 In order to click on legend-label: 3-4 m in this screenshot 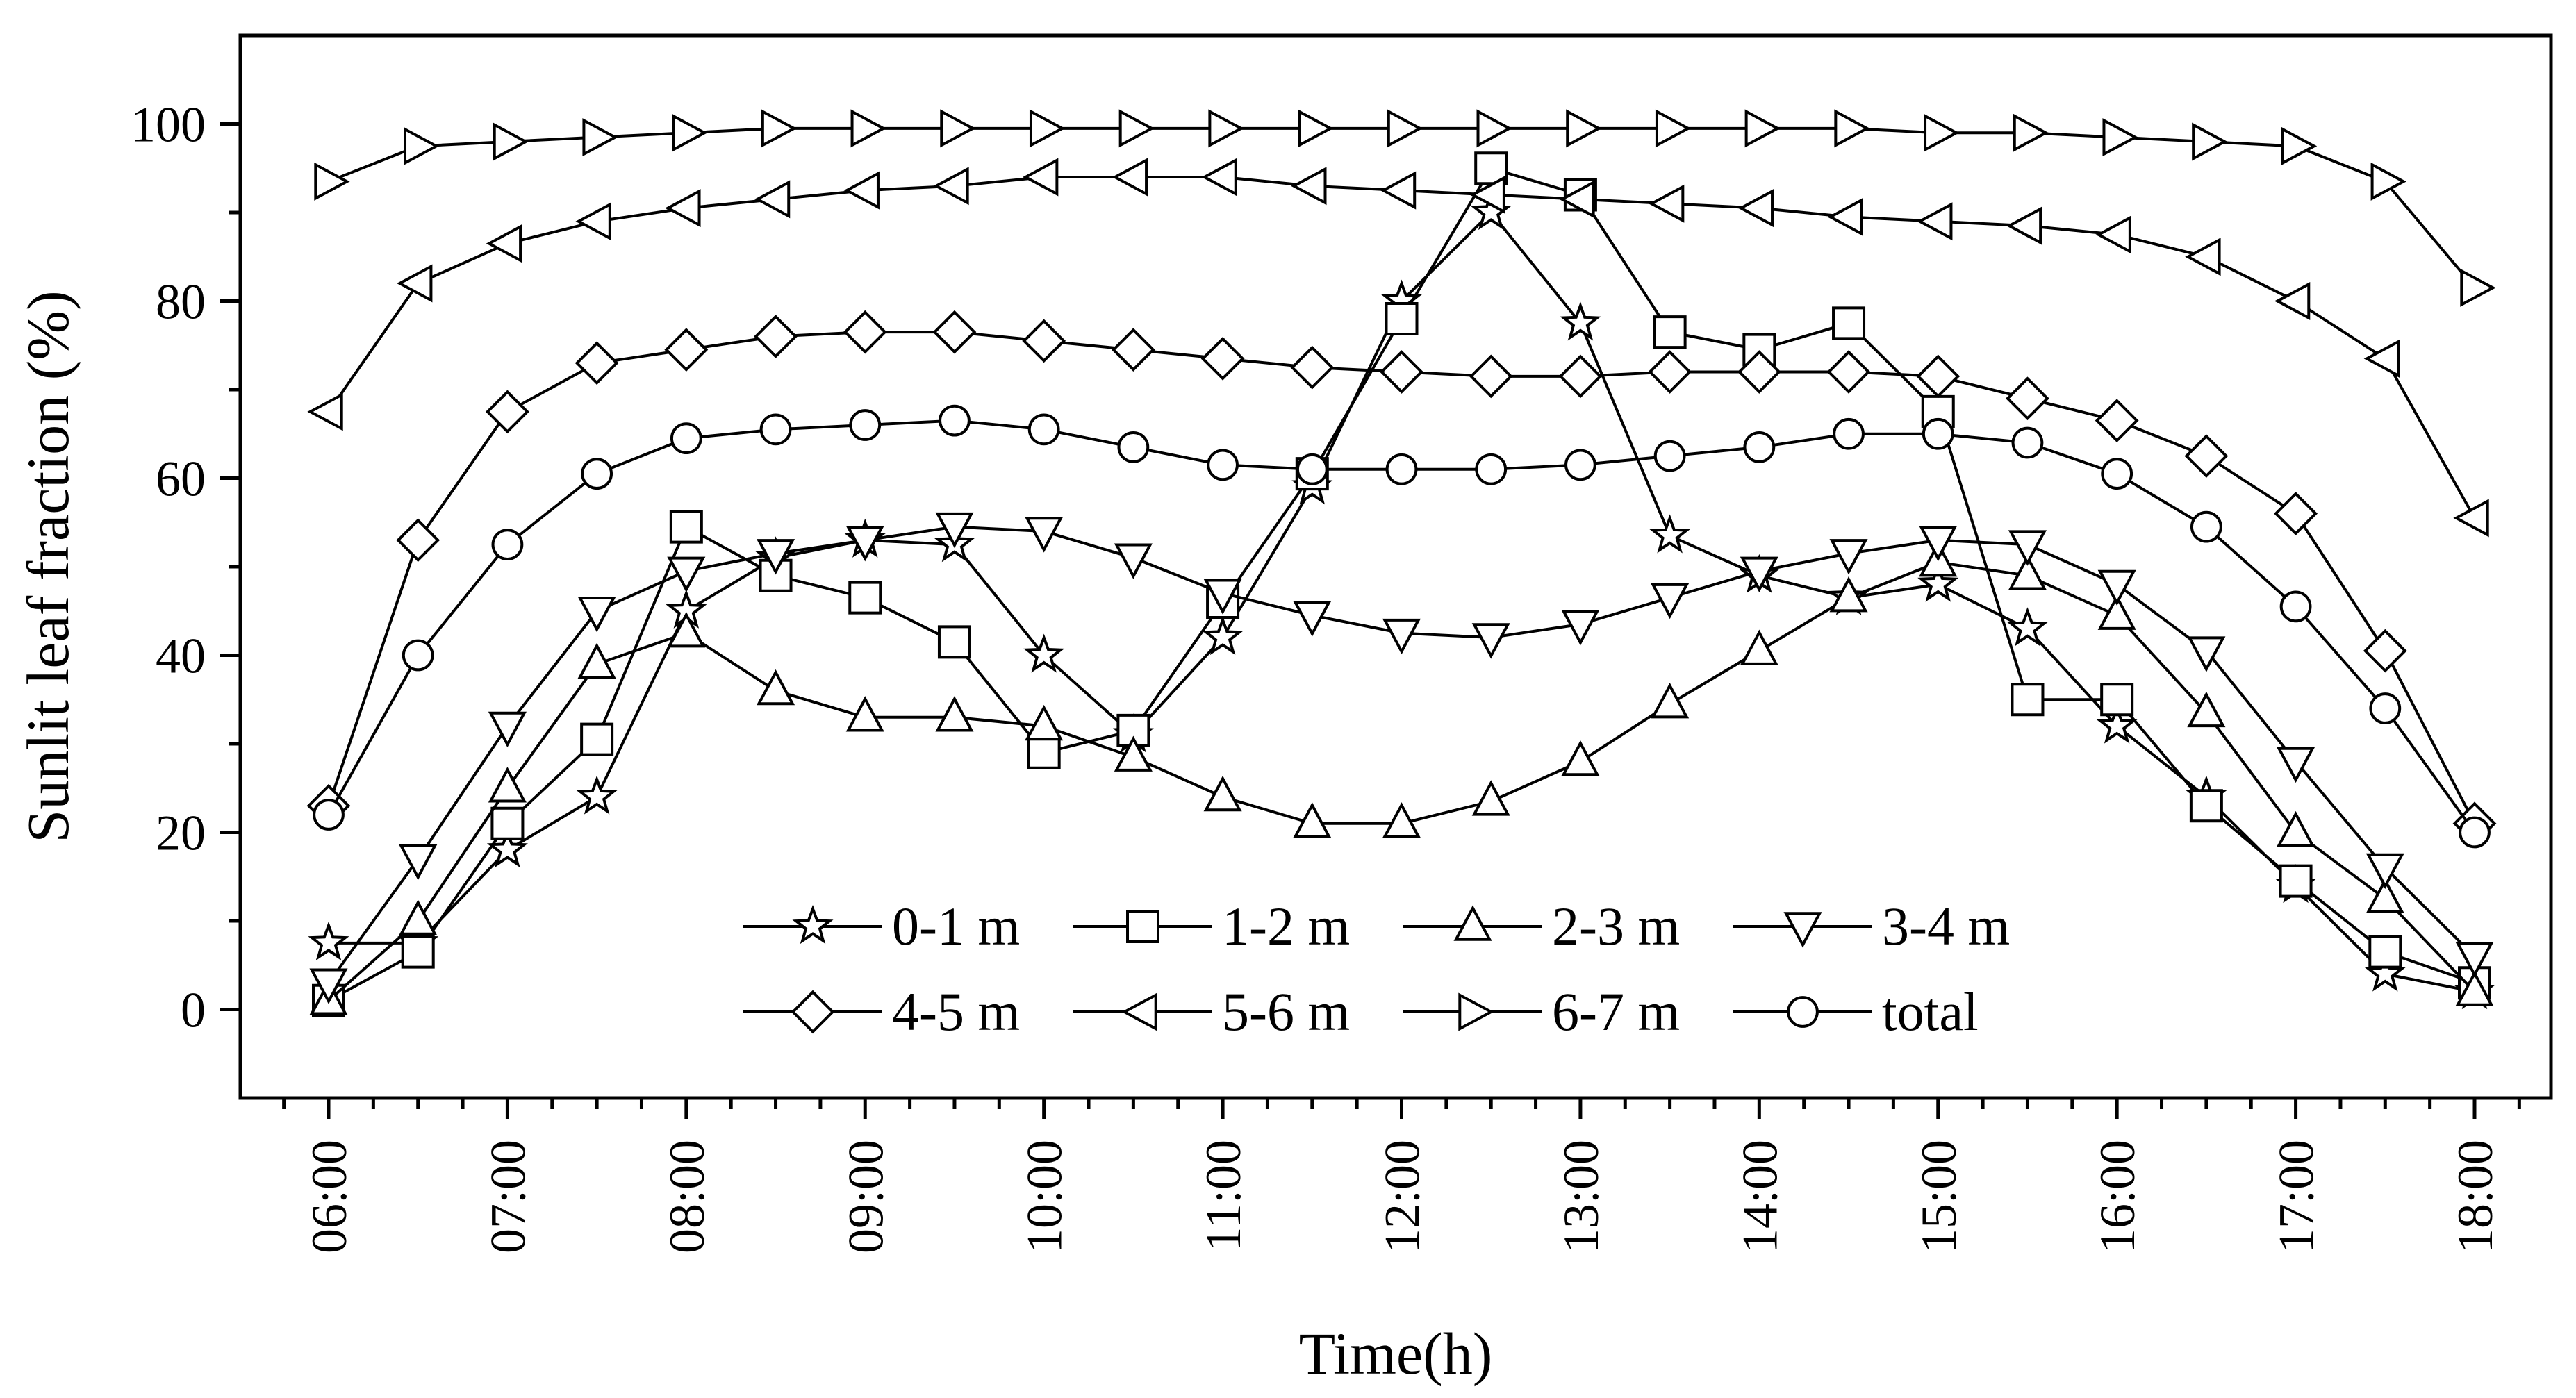, I will do `click(1946, 926)`.